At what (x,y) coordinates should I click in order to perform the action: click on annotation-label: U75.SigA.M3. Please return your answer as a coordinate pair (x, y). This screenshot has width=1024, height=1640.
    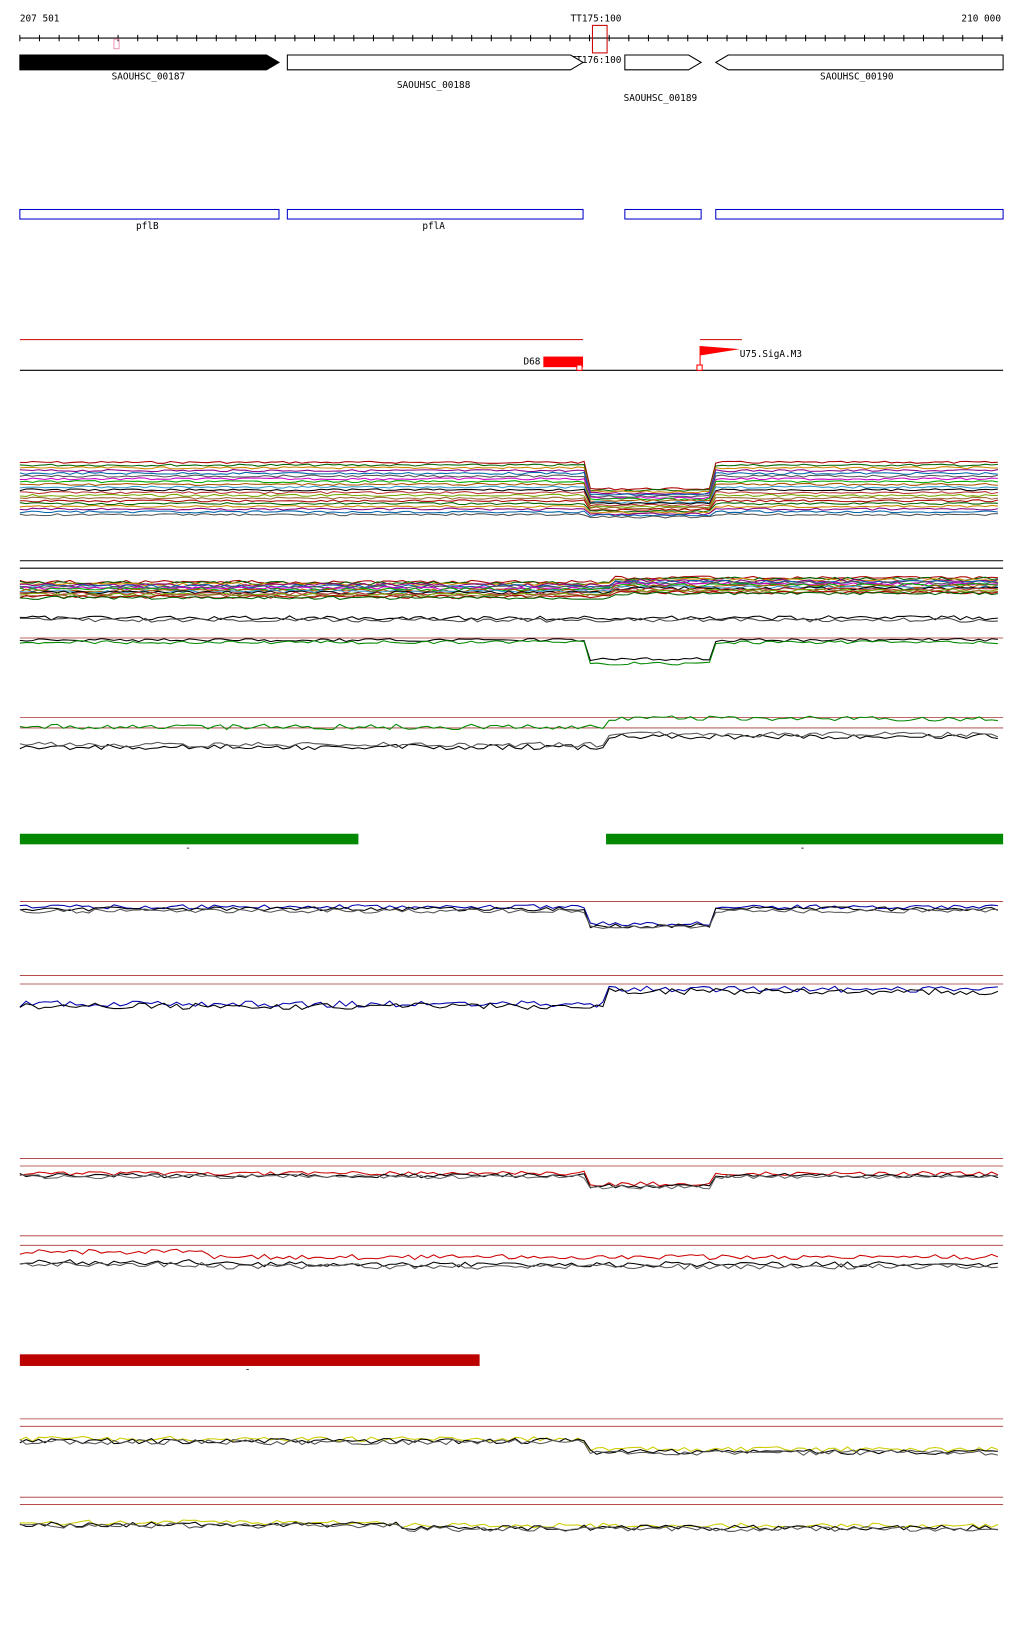
    Looking at the image, I should click on (771, 354).